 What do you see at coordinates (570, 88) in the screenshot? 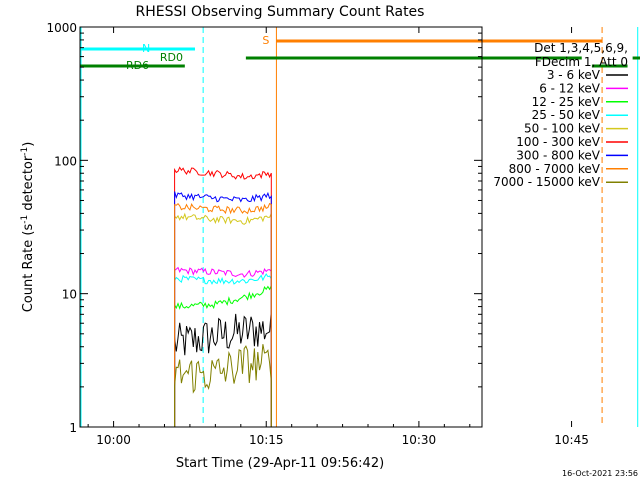
I see `legend-entry-label: 6 - 12 keV` at bounding box center [570, 88].